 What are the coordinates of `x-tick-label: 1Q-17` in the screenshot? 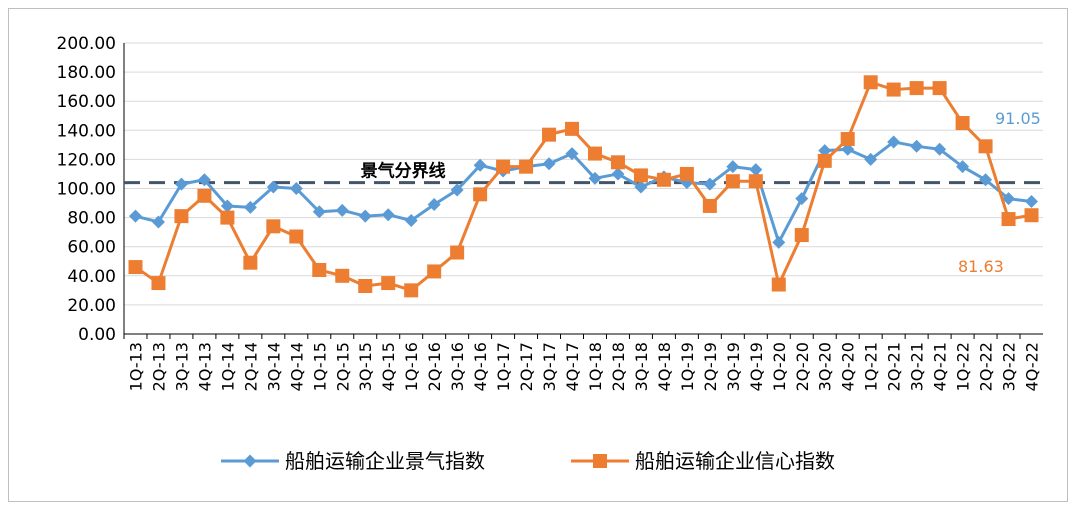 It's located at (503, 366).